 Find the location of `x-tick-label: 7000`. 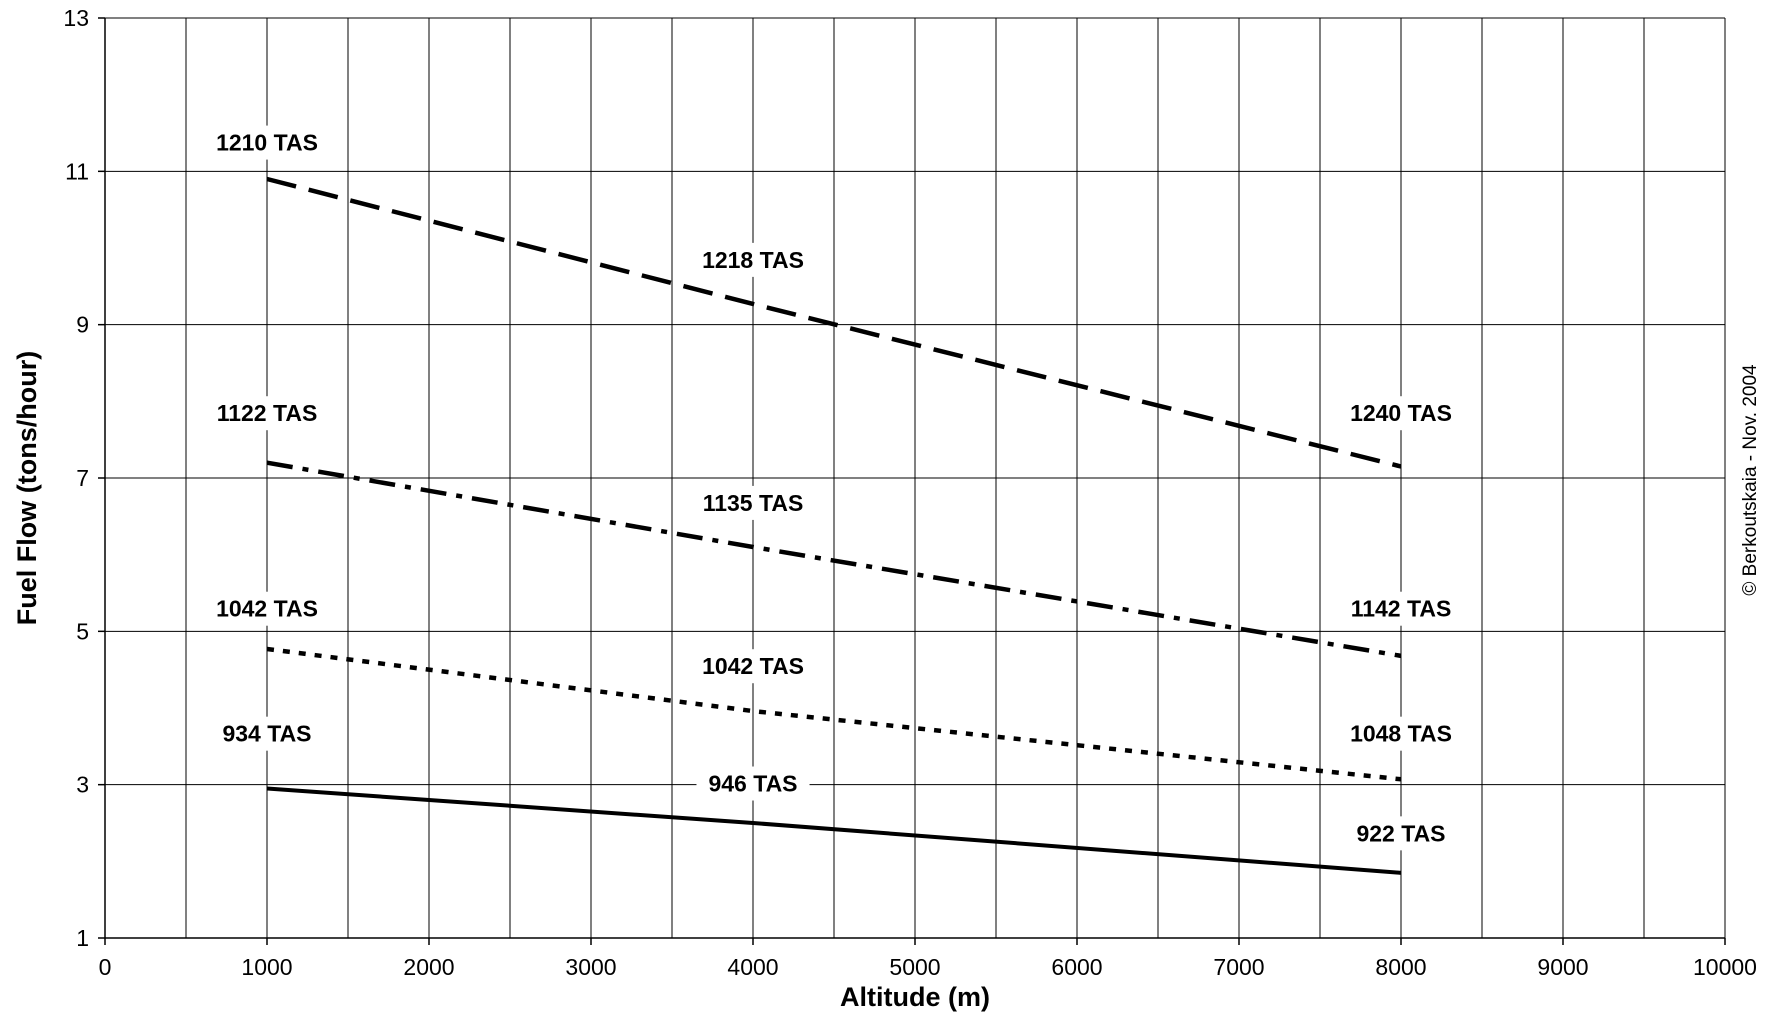

x-tick-label: 7000 is located at coordinates (1238, 967).